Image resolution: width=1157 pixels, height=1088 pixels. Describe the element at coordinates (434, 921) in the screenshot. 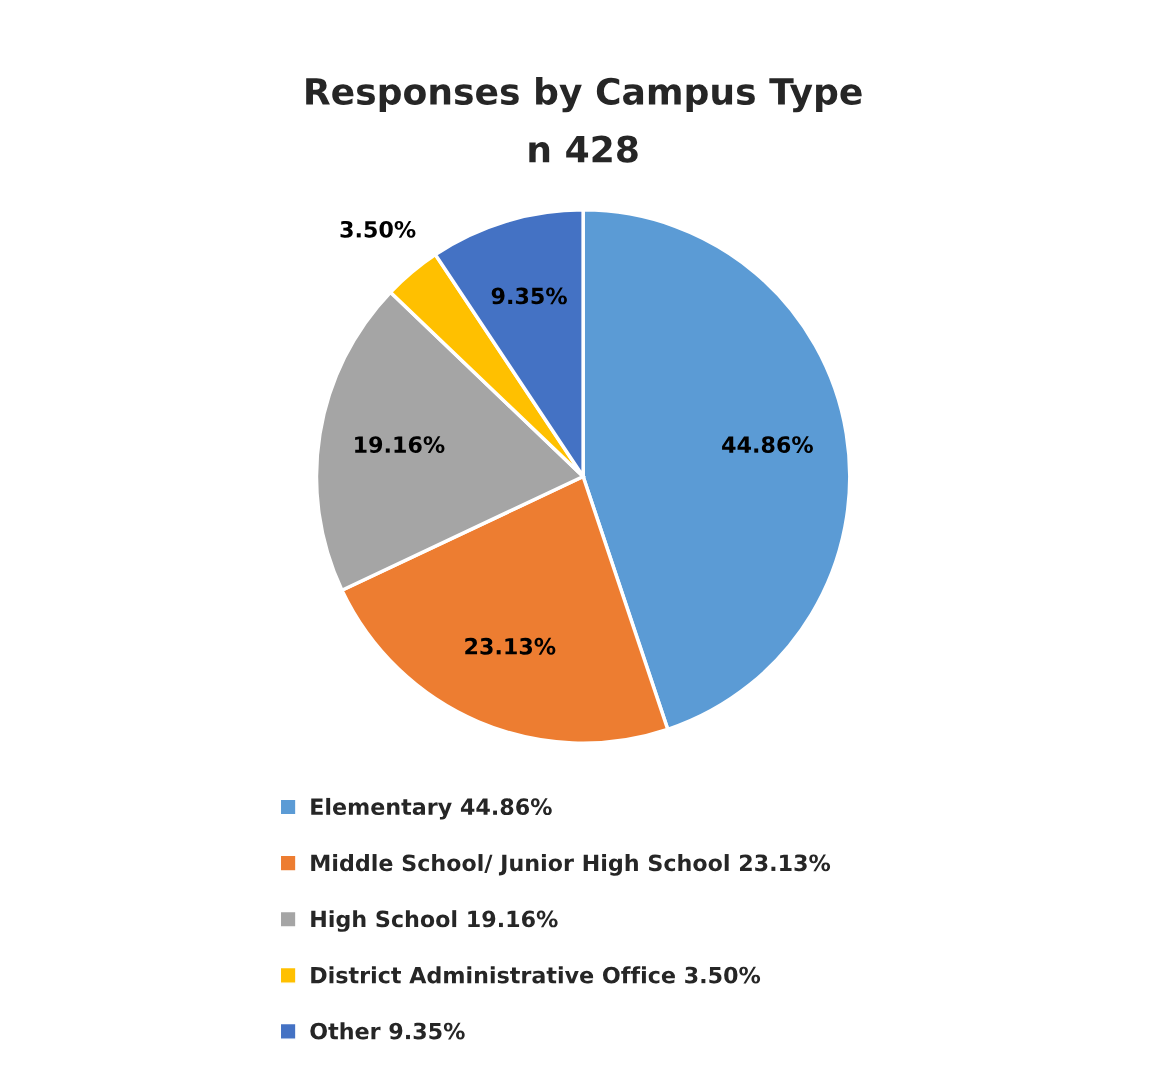

I see `legend-label: High School 19.16%` at that location.